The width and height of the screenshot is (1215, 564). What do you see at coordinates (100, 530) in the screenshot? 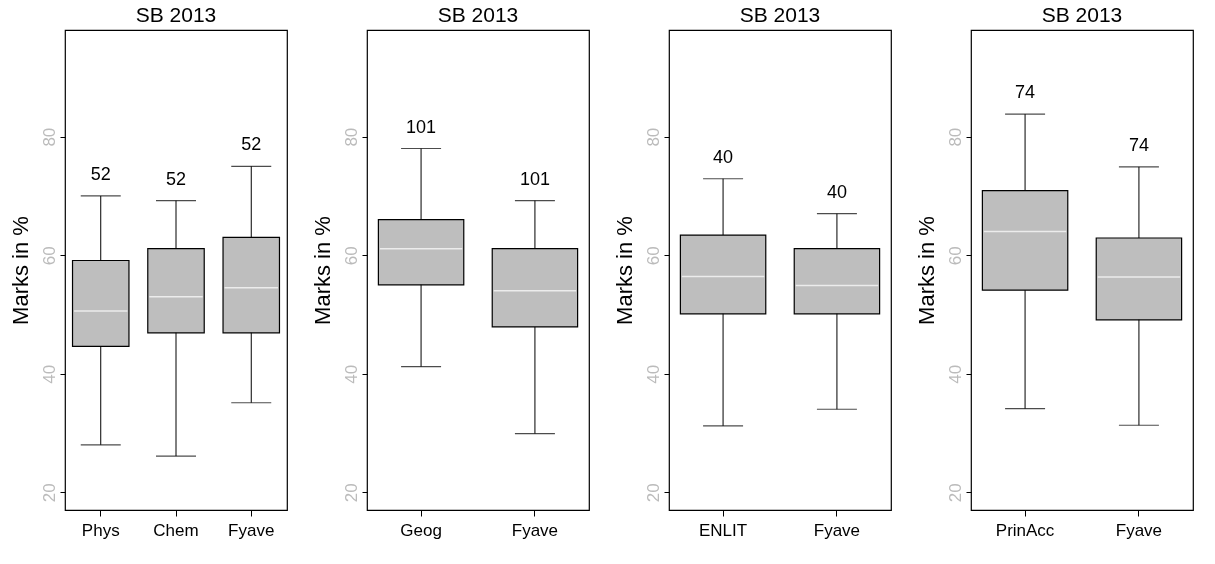
I see `x-tick-label: Phys` at bounding box center [100, 530].